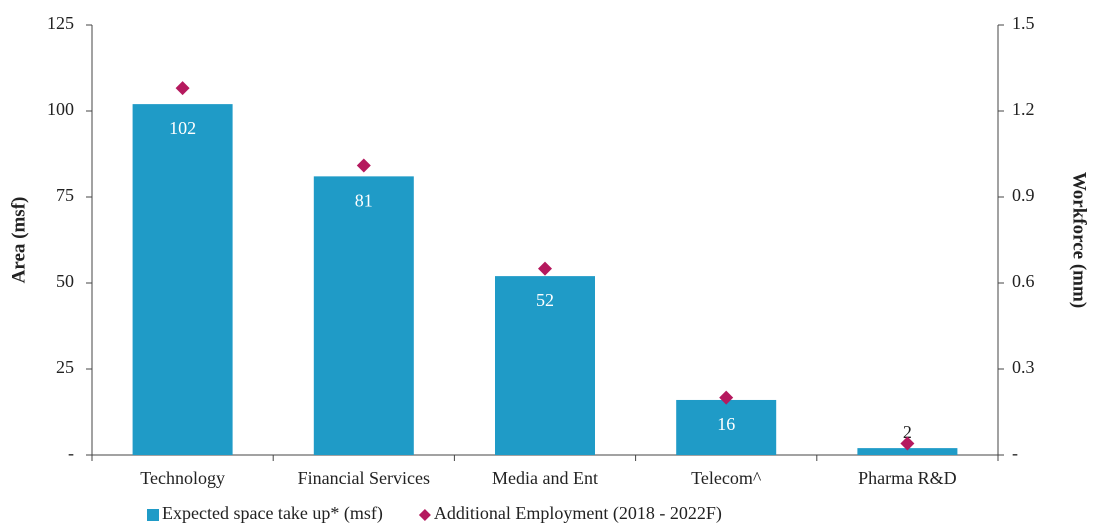 Image resolution: width=1096 pixels, height=529 pixels. What do you see at coordinates (65, 281) in the screenshot?
I see `y-tick-label: 50` at bounding box center [65, 281].